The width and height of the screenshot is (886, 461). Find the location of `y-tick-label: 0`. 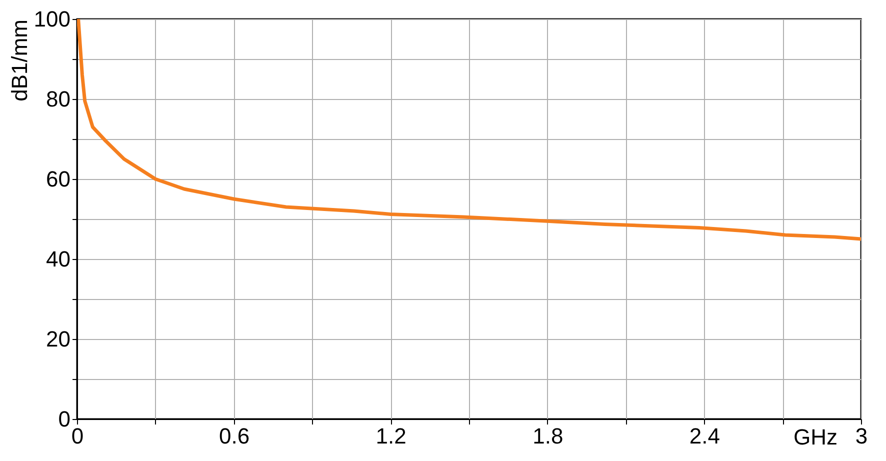

y-tick-label: 0 is located at coordinates (64, 419).